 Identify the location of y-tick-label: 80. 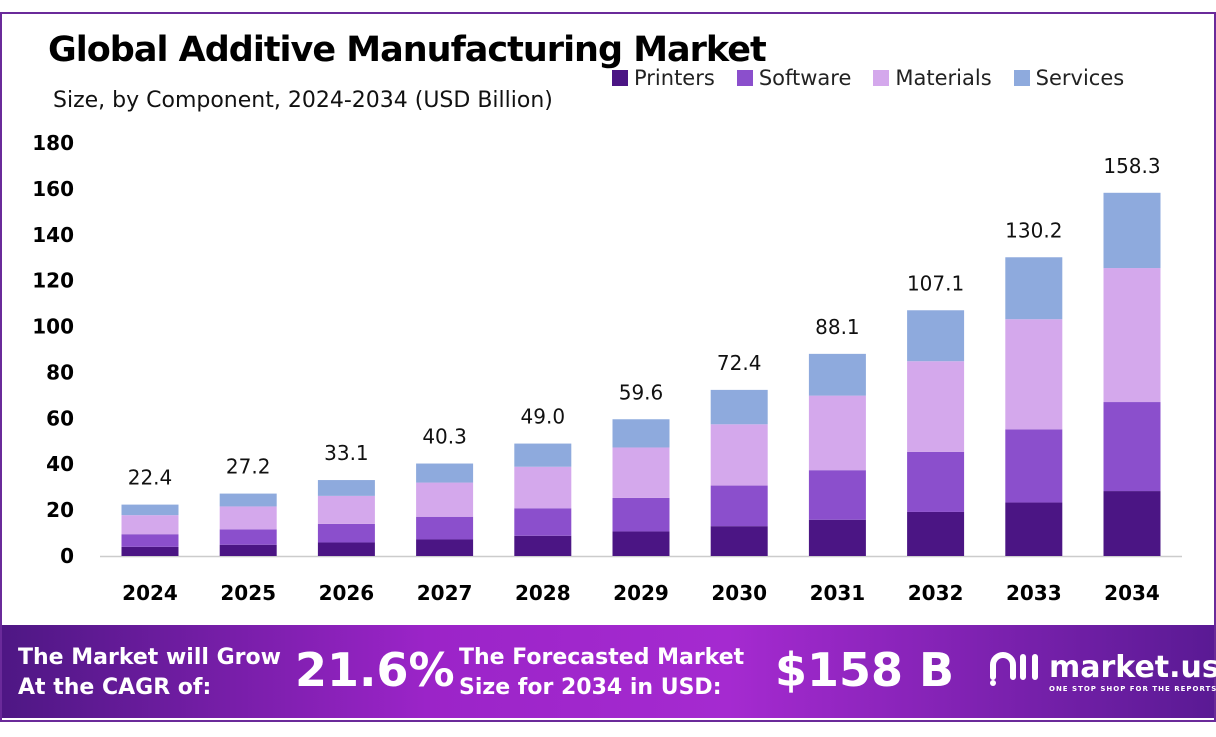
(60, 372).